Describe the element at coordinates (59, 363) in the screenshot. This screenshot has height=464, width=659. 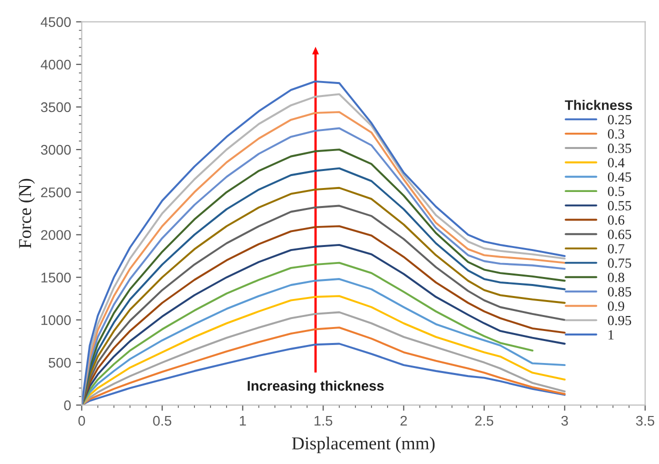
I see `y-tick-label: 500` at that location.